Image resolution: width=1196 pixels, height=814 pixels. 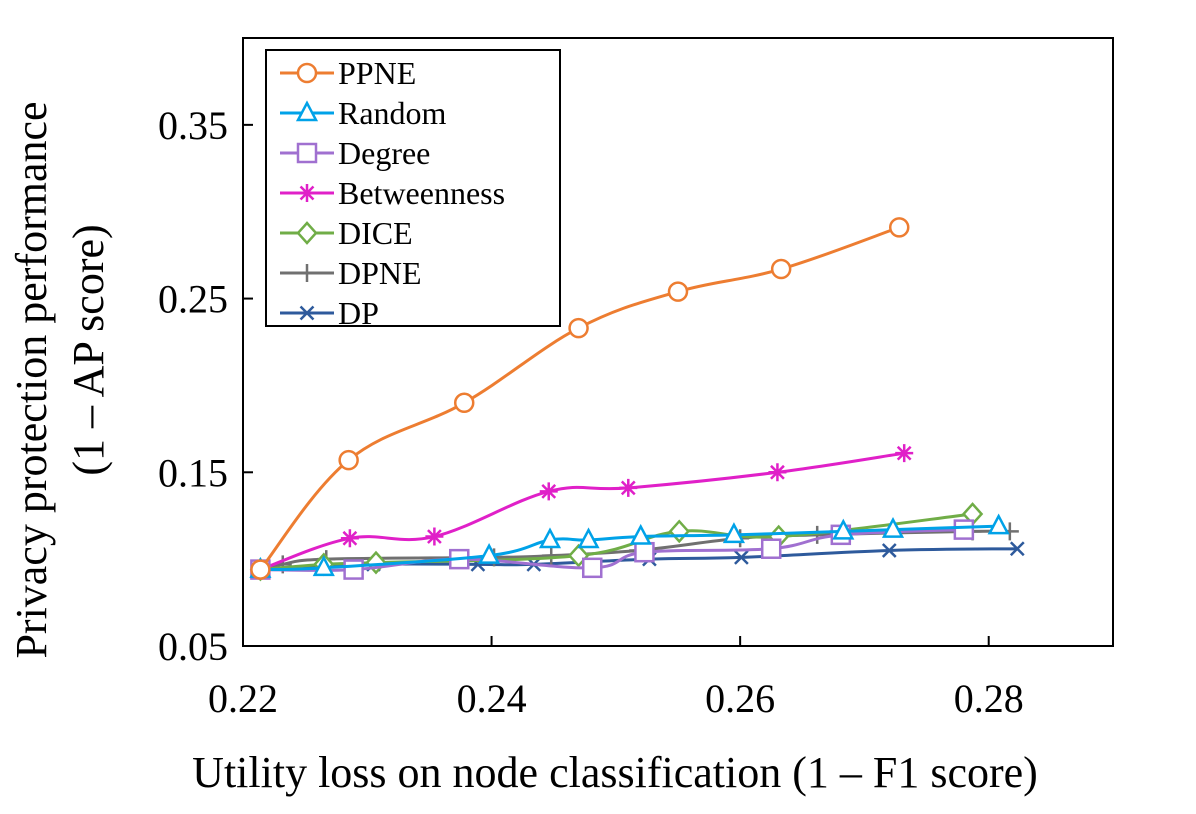 I want to click on legend-label-dice: DICE, so click(x=375, y=233).